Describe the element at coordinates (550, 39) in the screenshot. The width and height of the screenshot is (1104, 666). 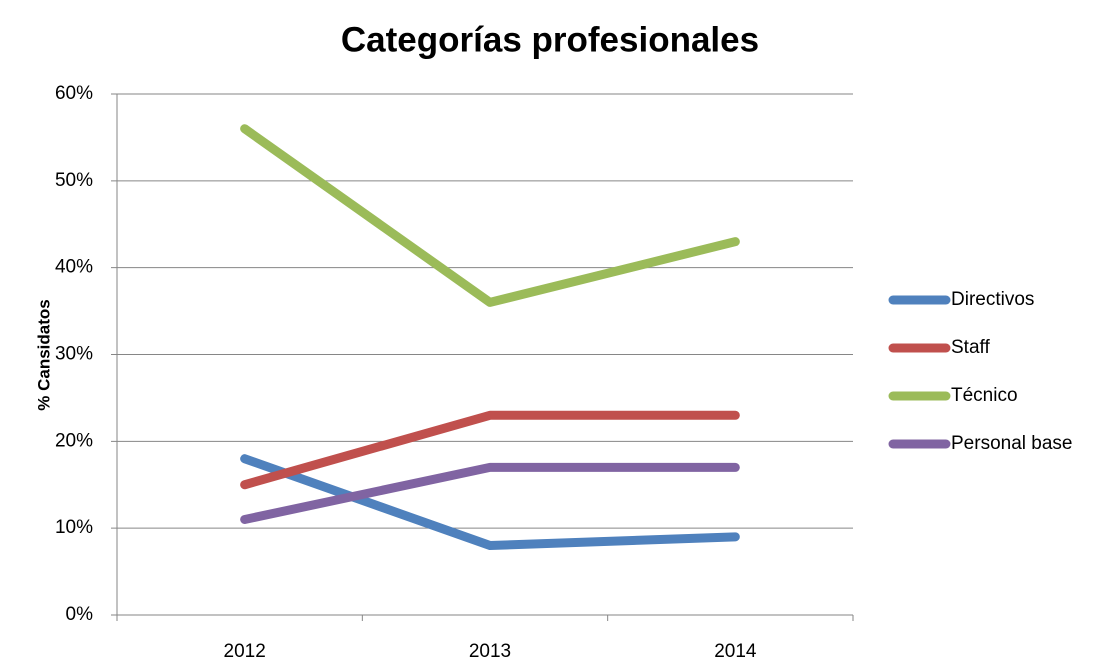
I see `chart-title: Categorías profesionales` at that location.